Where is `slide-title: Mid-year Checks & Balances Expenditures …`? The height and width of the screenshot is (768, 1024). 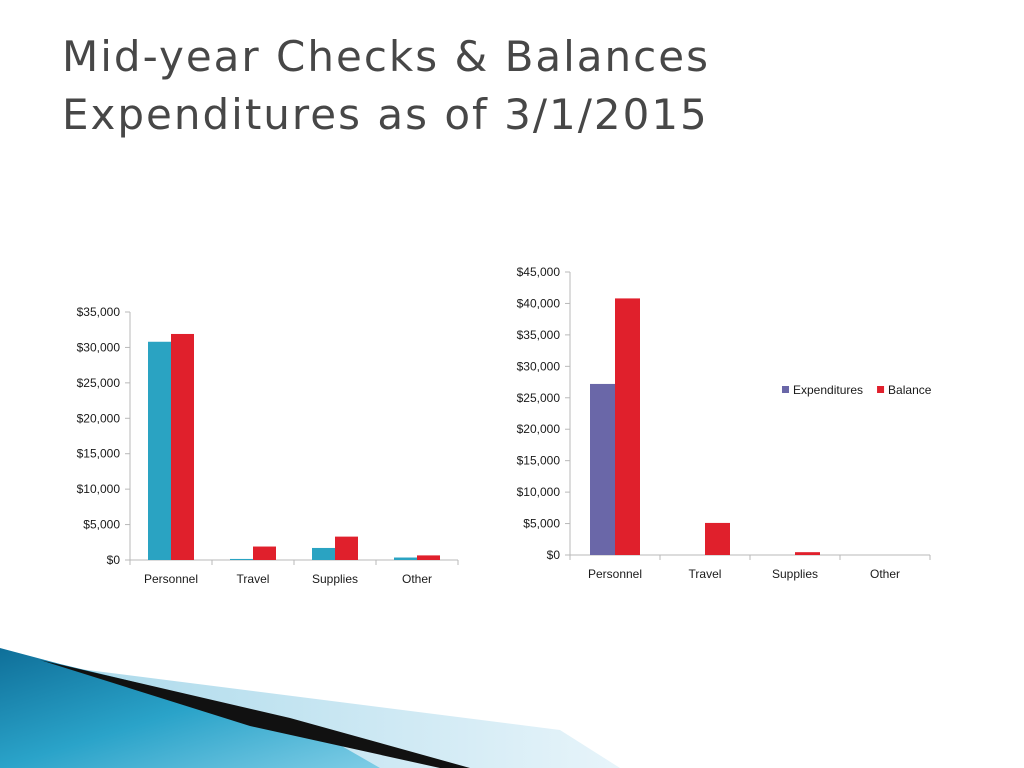
slide-title: Mid-year Checks & Balances Expenditures … is located at coordinates (386, 86).